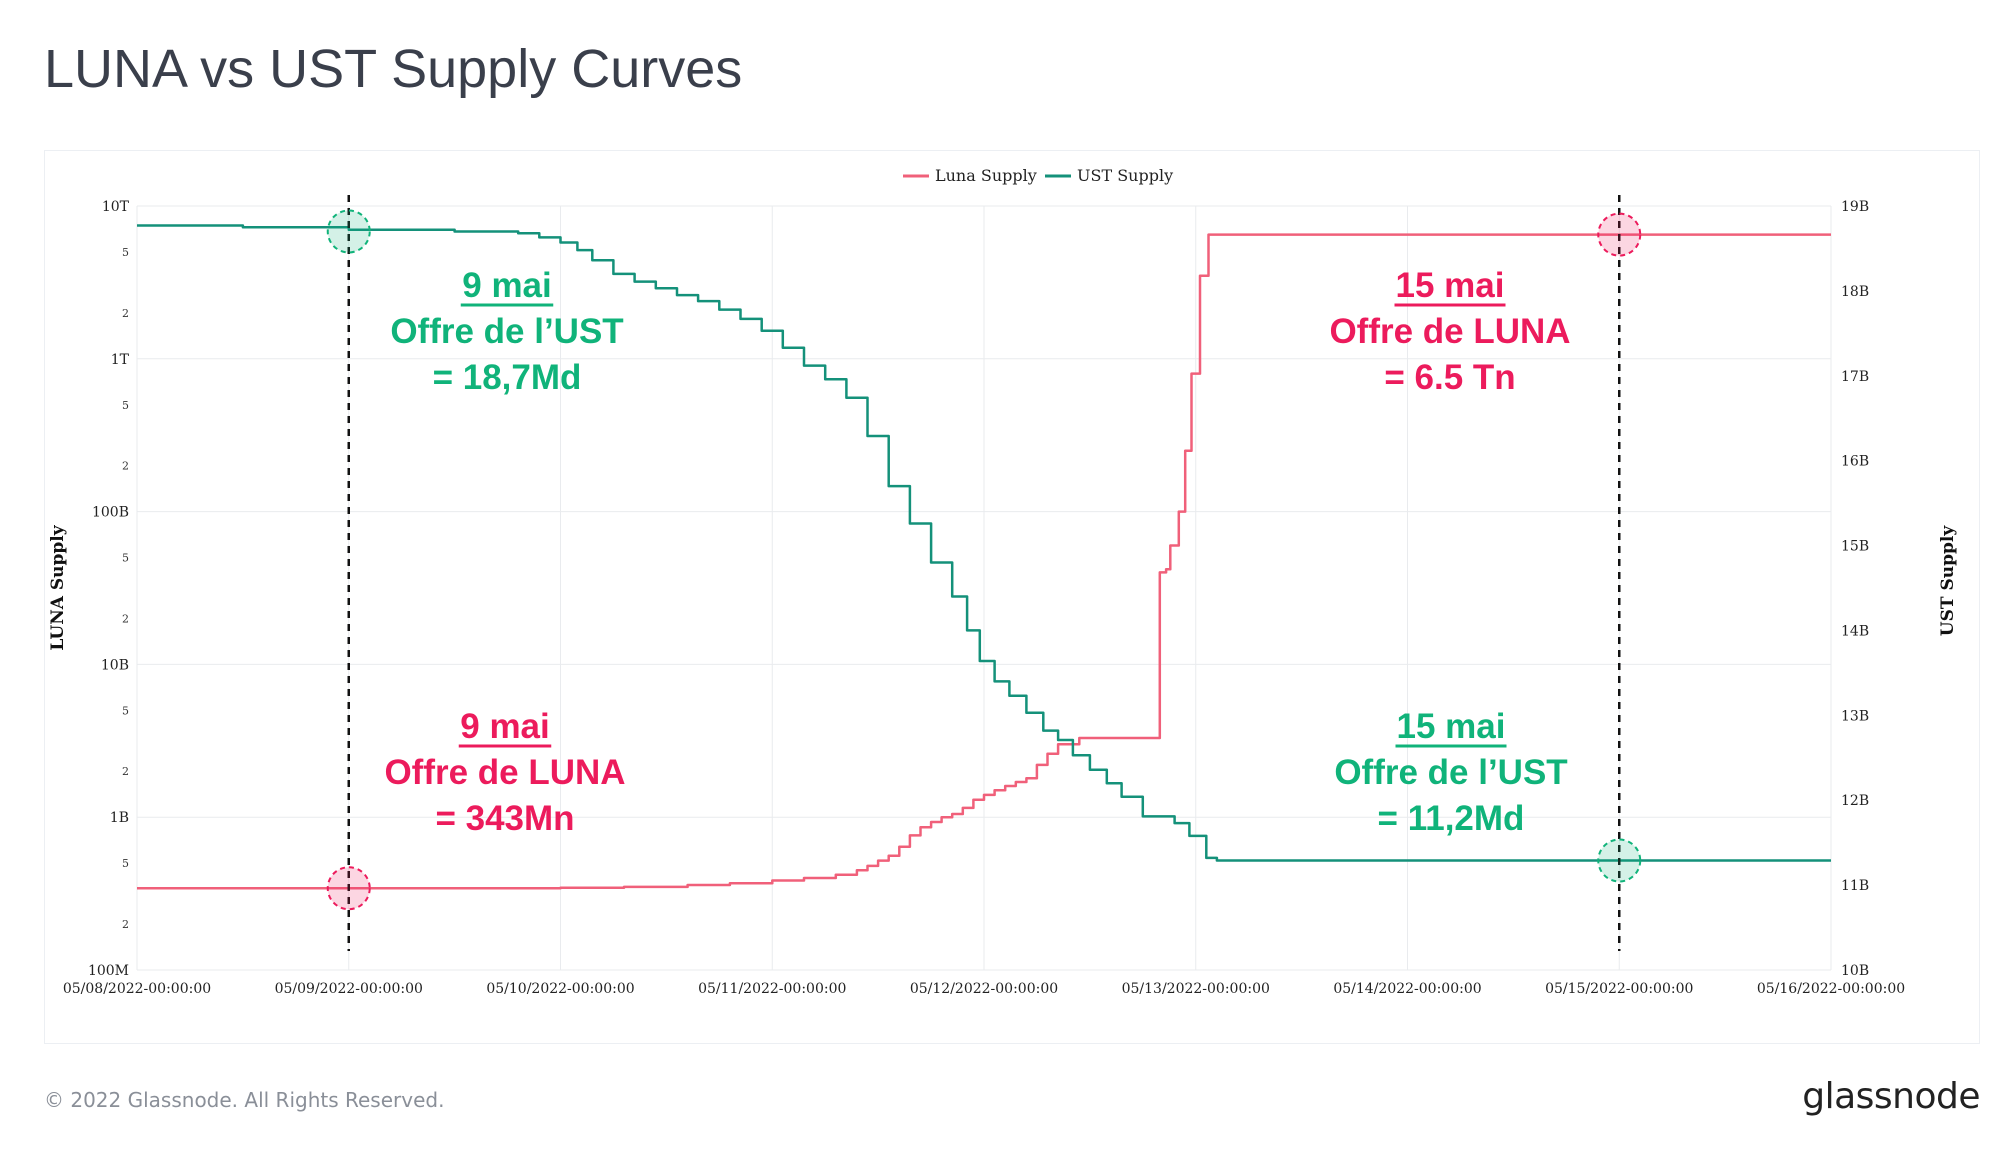 The width and height of the screenshot is (2000, 1152). Describe the element at coordinates (1196, 989) in the screenshot. I see `x-tick-label: 05/13/2022-00:00:00` at that location.